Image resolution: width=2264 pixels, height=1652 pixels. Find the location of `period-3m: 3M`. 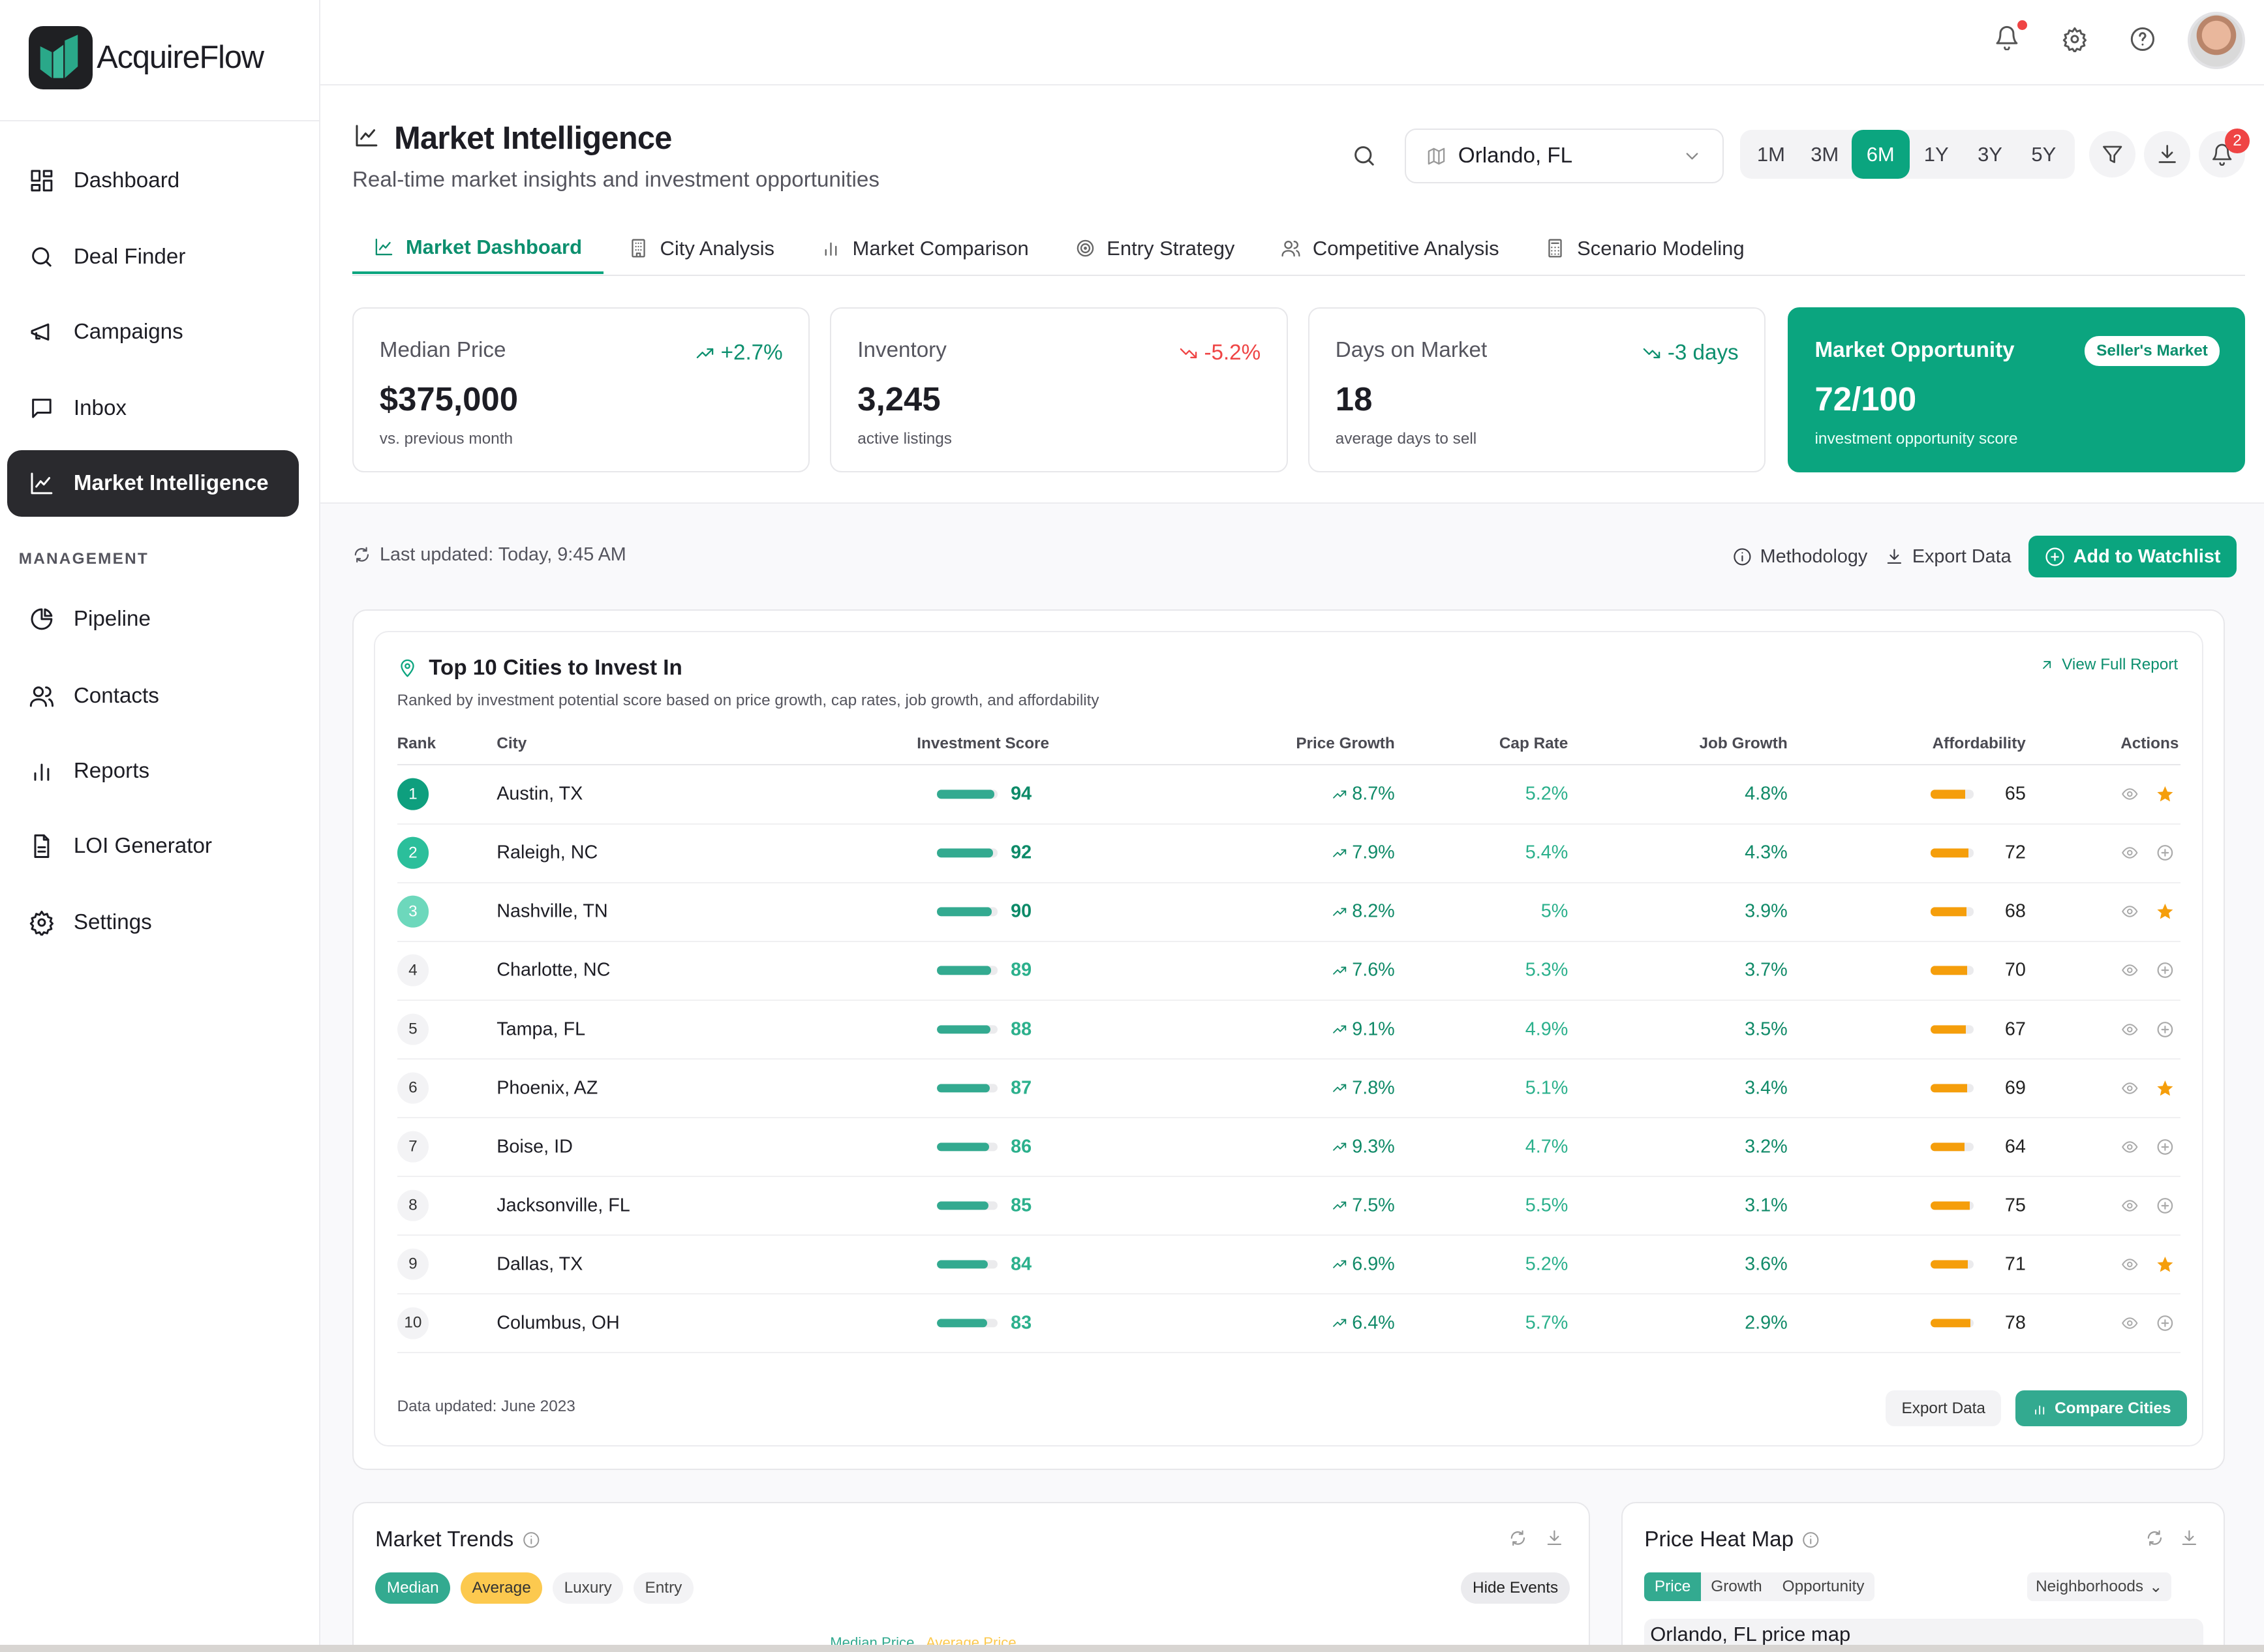

period-3m: 3M is located at coordinates (1825, 154).